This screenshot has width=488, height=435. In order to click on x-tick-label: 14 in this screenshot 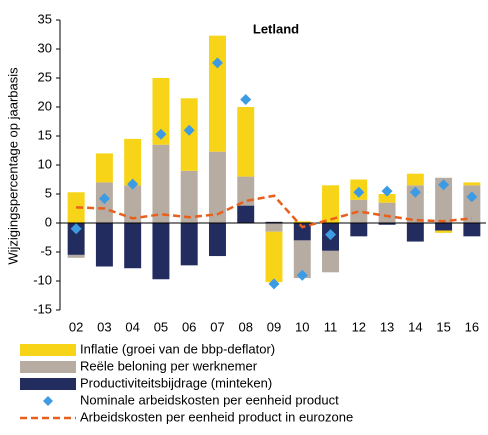, I will do `click(415, 326)`.